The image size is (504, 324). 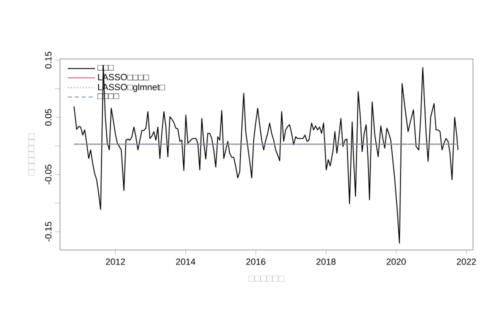 I want to click on y-axis-title: □□□□□□□, so click(x=31, y=154).